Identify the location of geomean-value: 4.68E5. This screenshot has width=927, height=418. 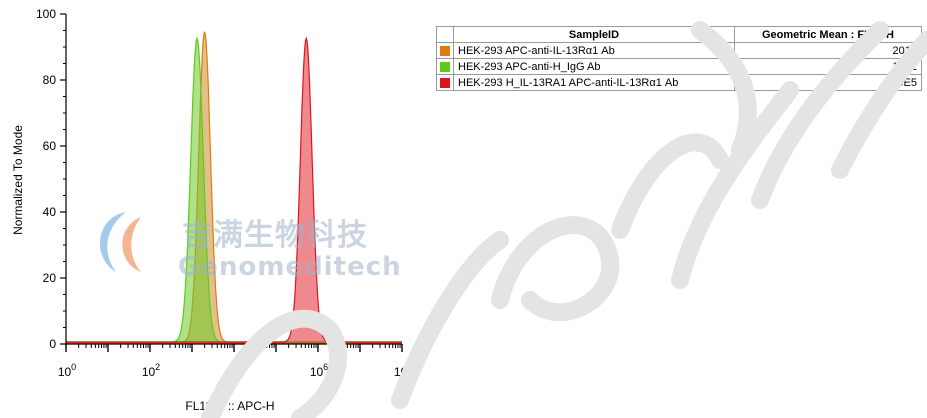
(828, 82).